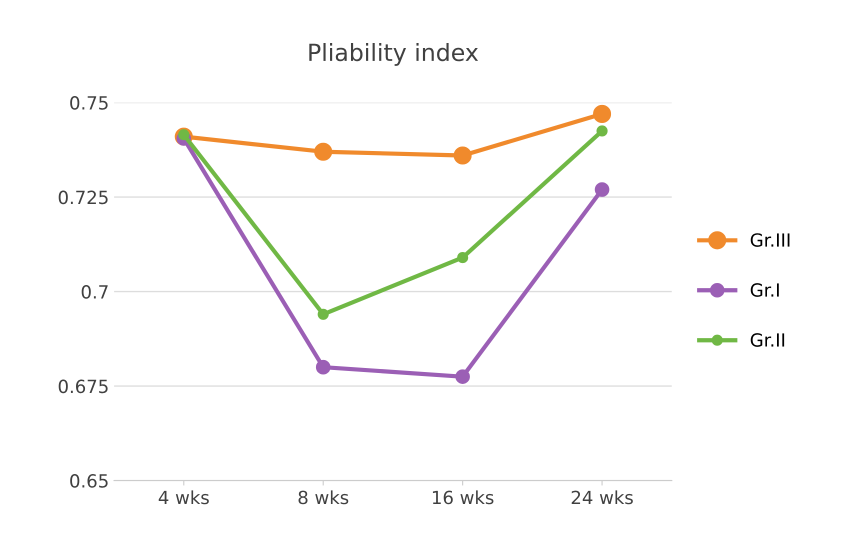 The image size is (845, 540). What do you see at coordinates (770, 240) in the screenshot?
I see `legend-label: Gr.III` at bounding box center [770, 240].